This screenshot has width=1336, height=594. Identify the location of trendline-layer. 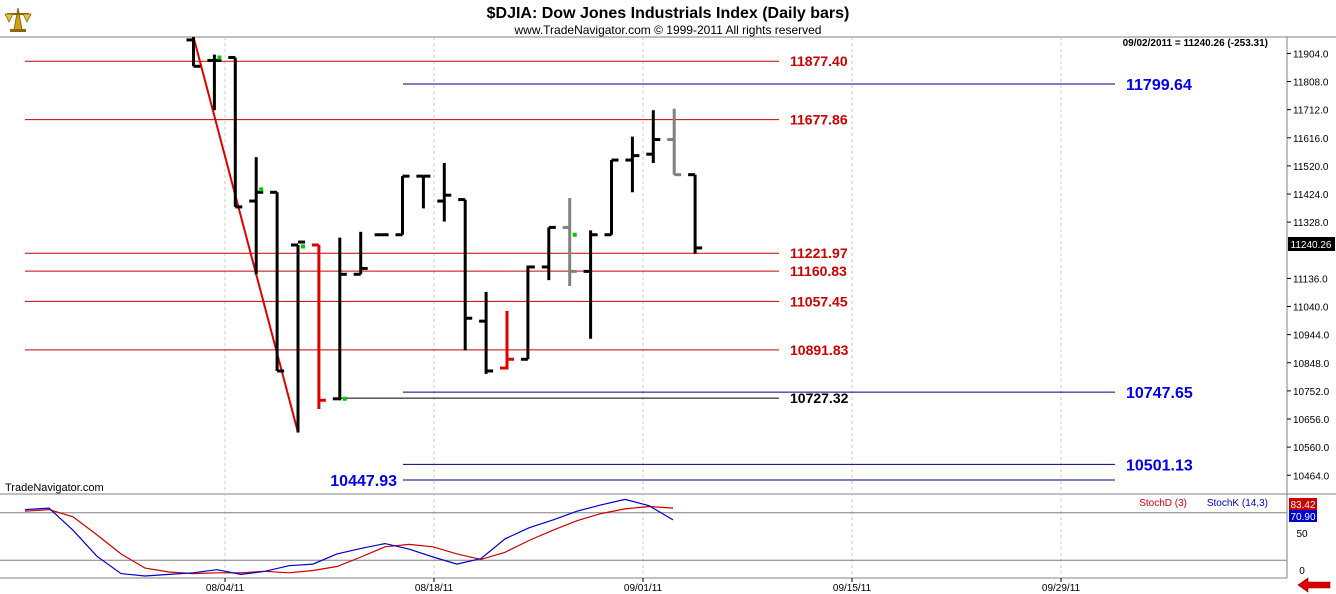
(245, 234).